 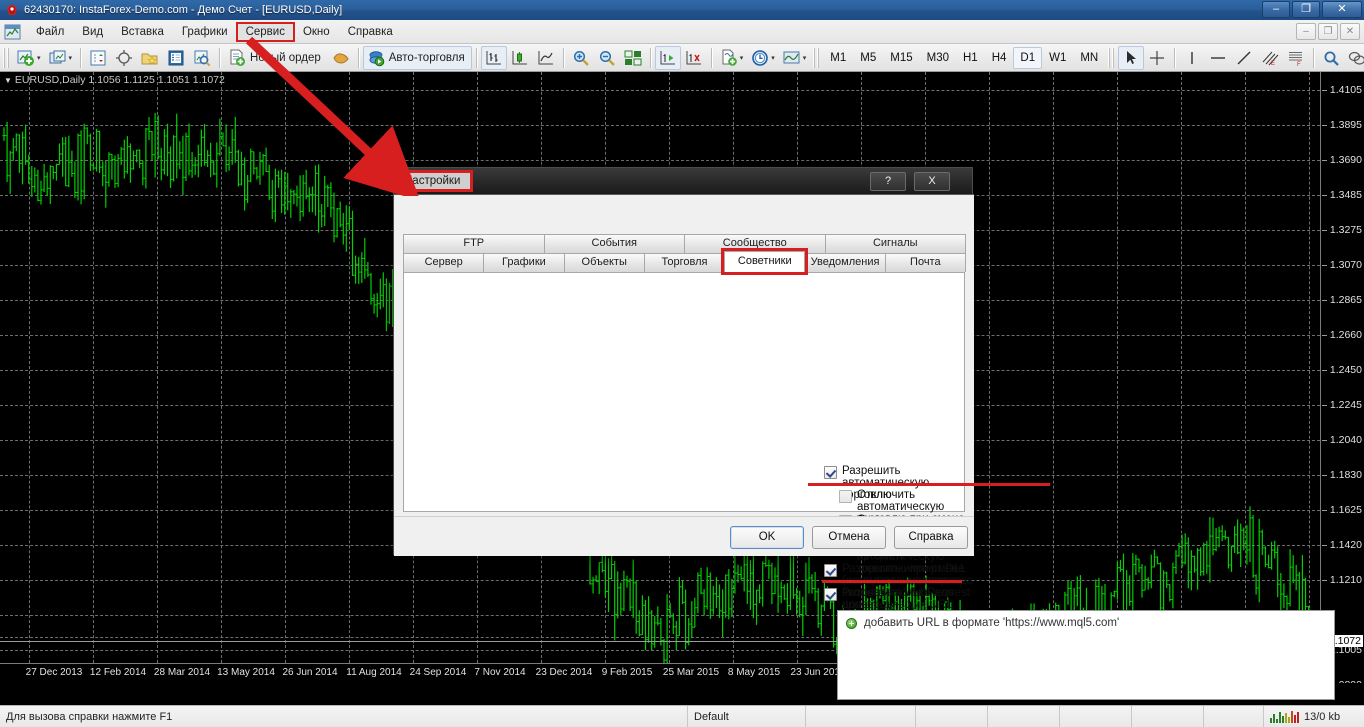 I want to click on profiles-caret-icon: ▾, so click(x=70, y=58).